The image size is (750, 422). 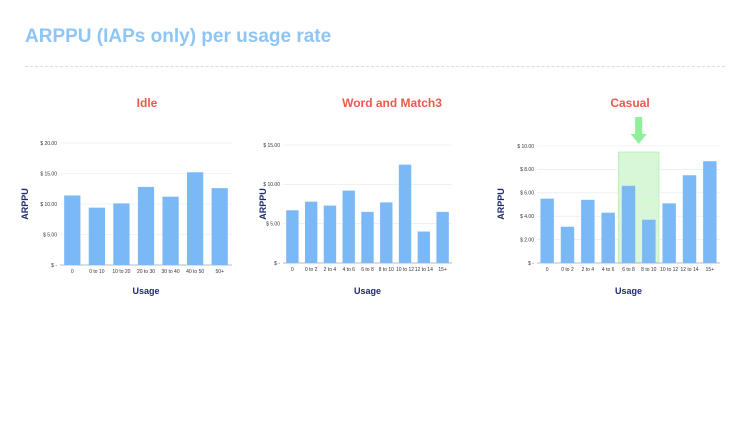 I want to click on chart-title-idle: Idle, so click(x=147, y=103).